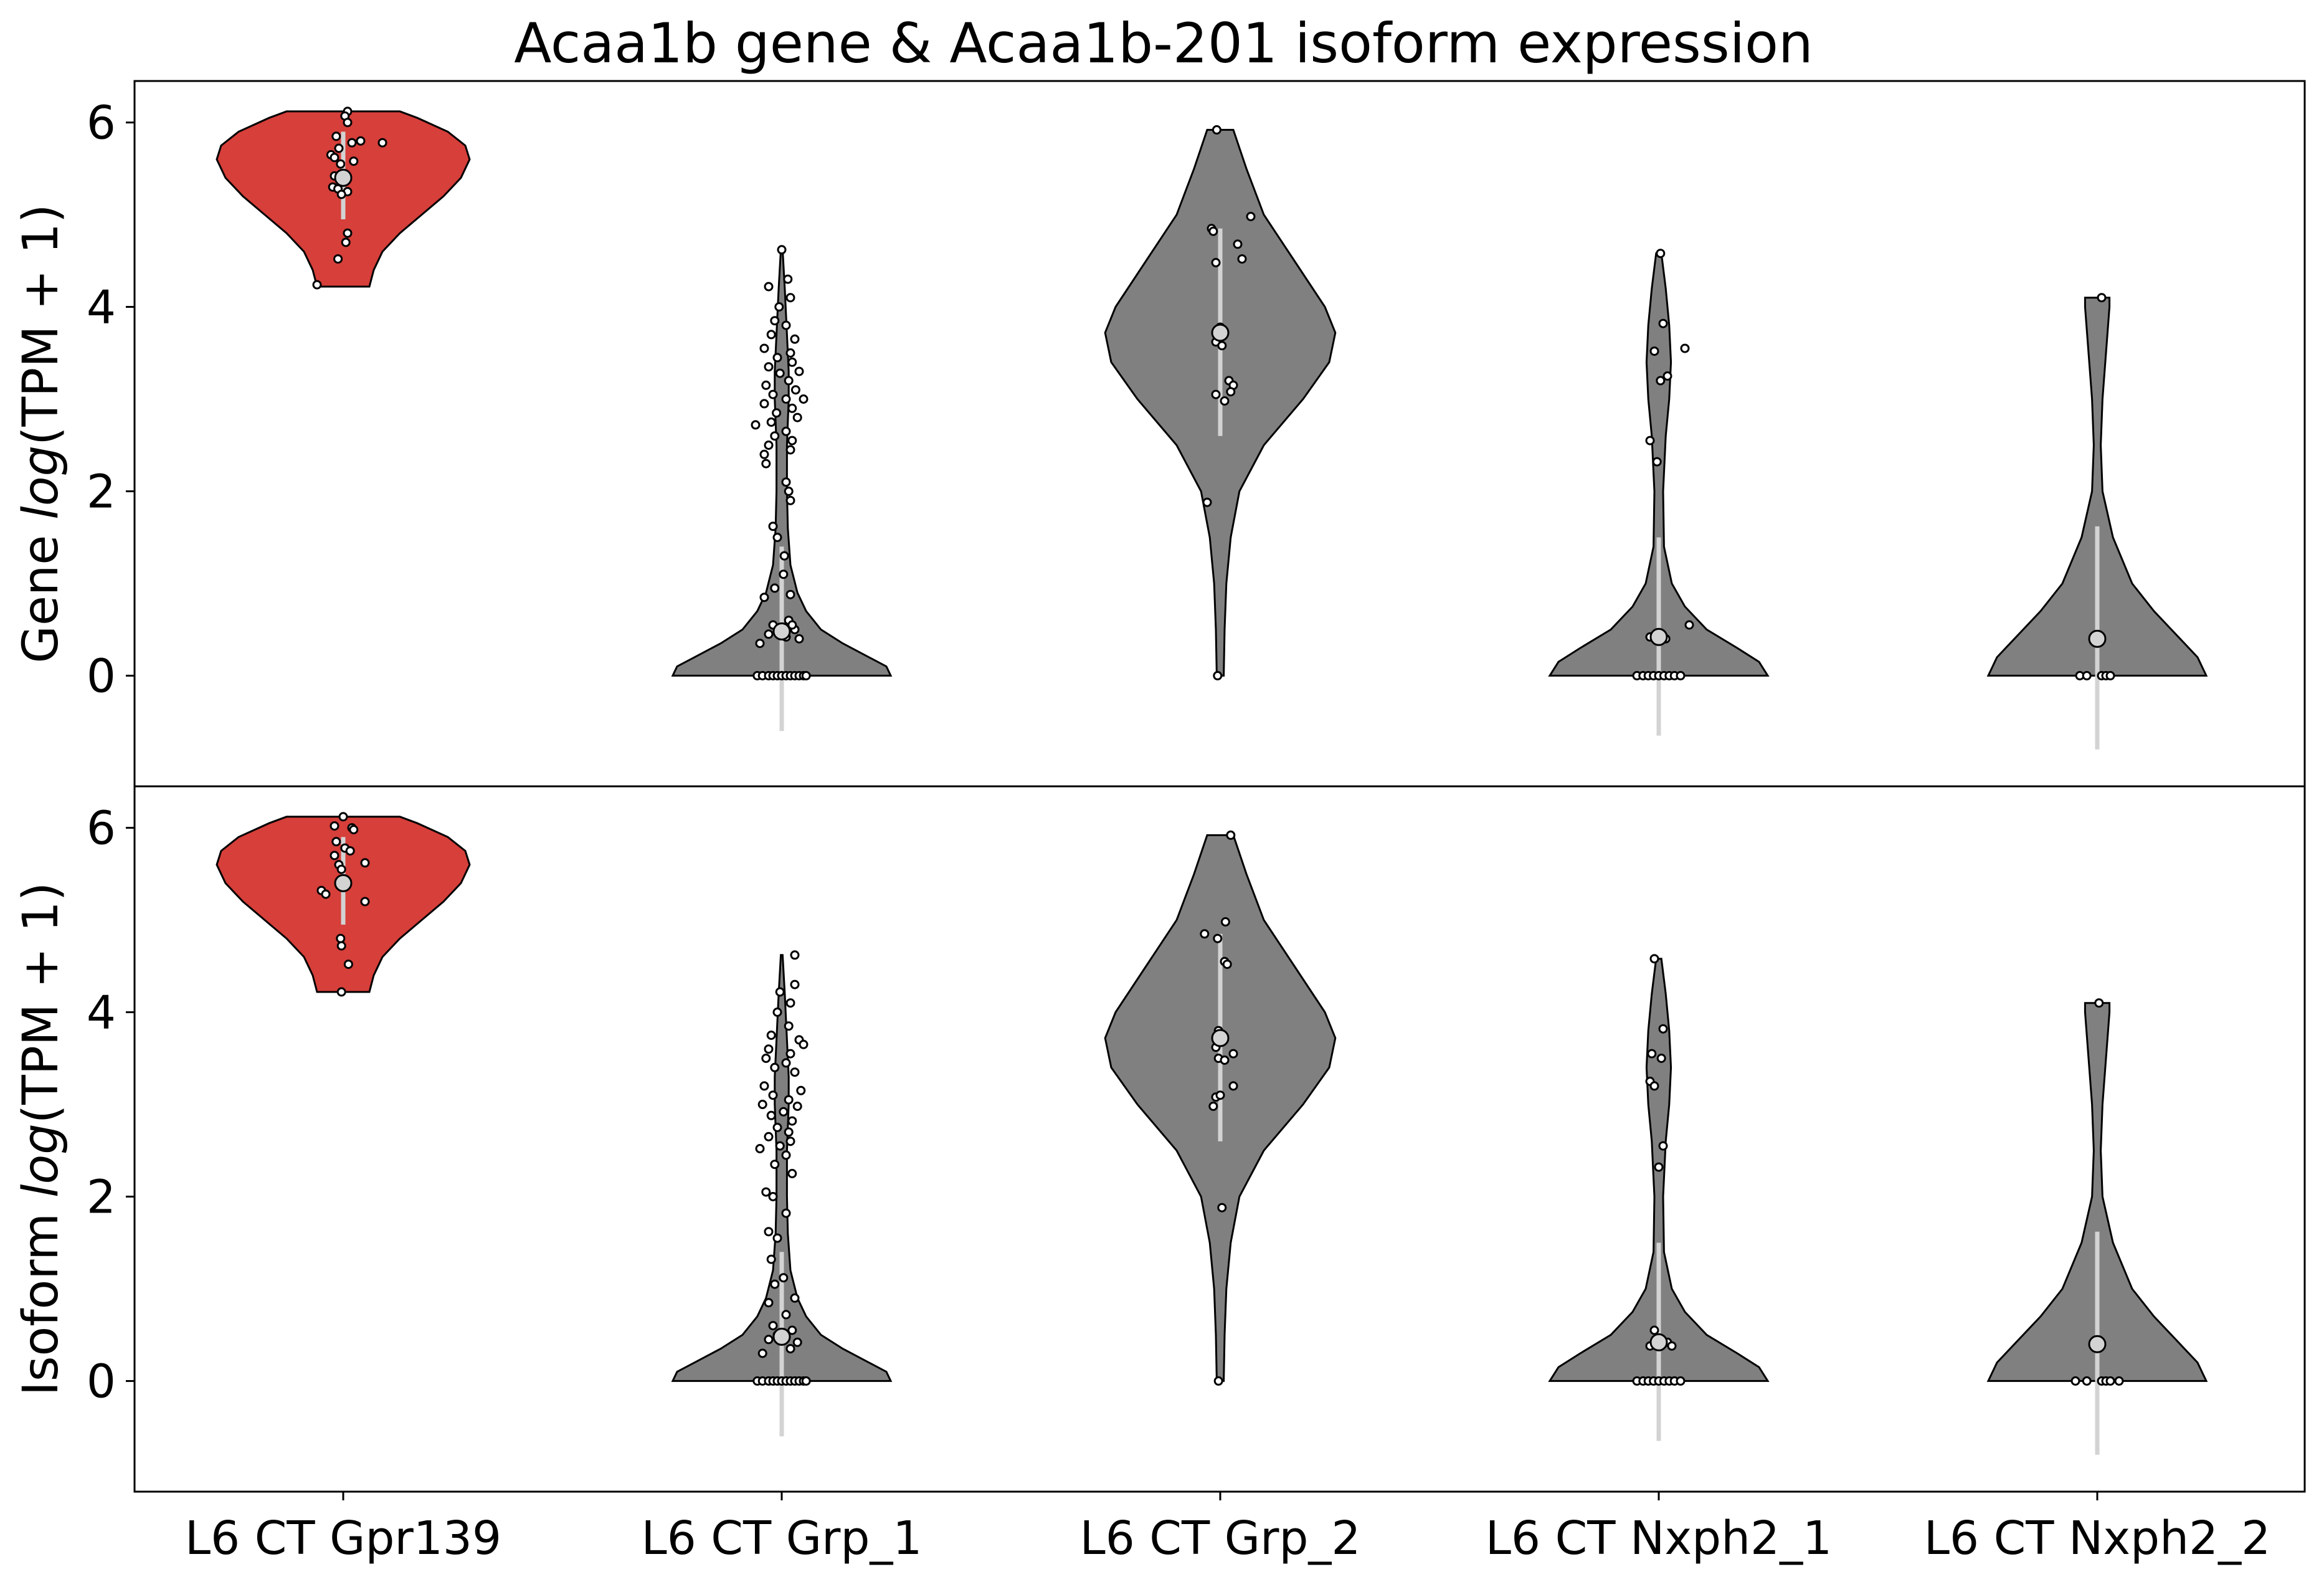 This screenshot has width=2324, height=1582. What do you see at coordinates (41, 1297) in the screenshot?
I see `y-axis-label-prefix: Isoform` at bounding box center [41, 1297].